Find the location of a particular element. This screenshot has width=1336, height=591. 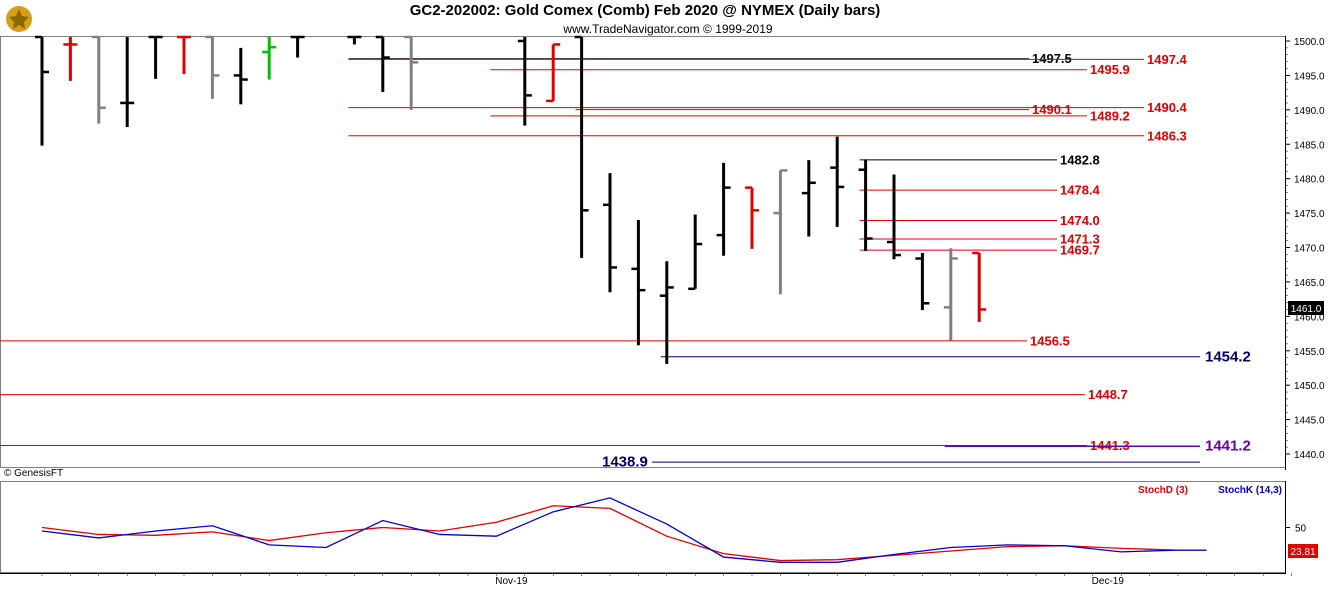

chart-subtitle: www.TradeNavigator.com © 1999-2019 is located at coordinates (668, 29).